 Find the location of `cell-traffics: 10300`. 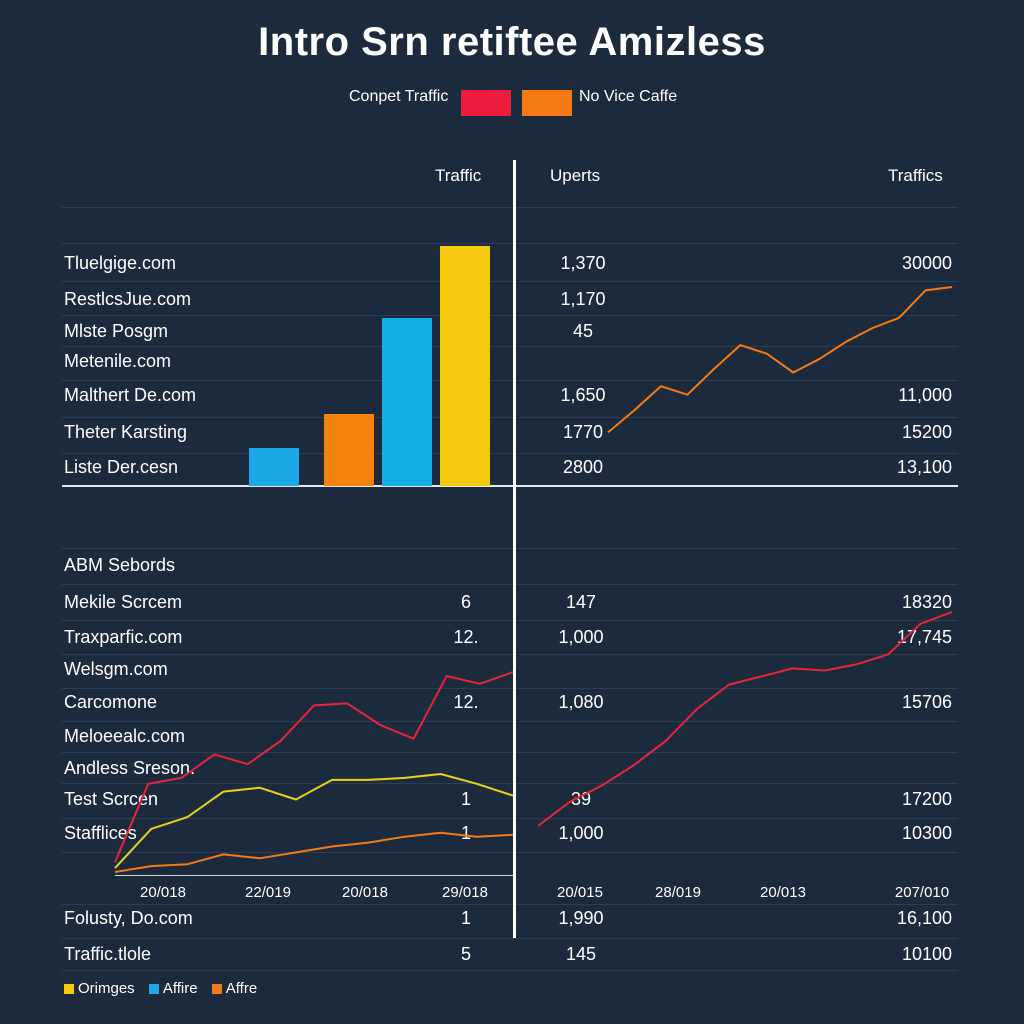

cell-traffics: 10300 is located at coordinates (926, 833).